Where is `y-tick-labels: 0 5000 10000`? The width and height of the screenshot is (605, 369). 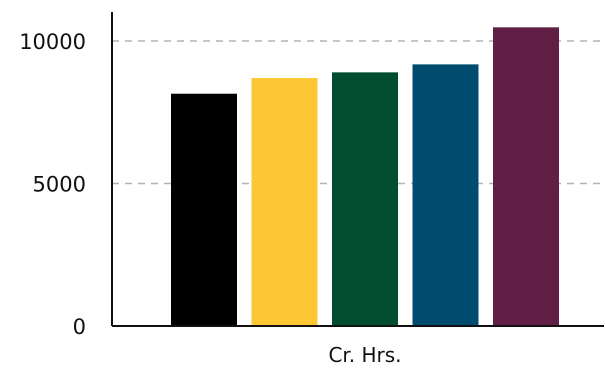 y-tick-labels: 0 5000 10000 is located at coordinates (52, 184).